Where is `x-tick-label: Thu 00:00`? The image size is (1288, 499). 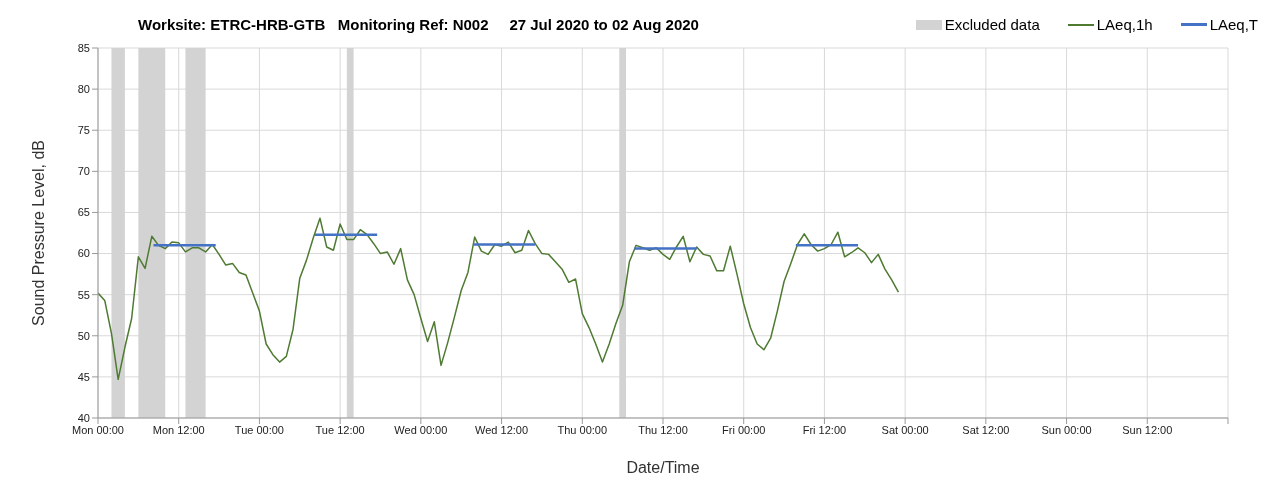
x-tick-label: Thu 00:00 is located at coordinates (582, 429).